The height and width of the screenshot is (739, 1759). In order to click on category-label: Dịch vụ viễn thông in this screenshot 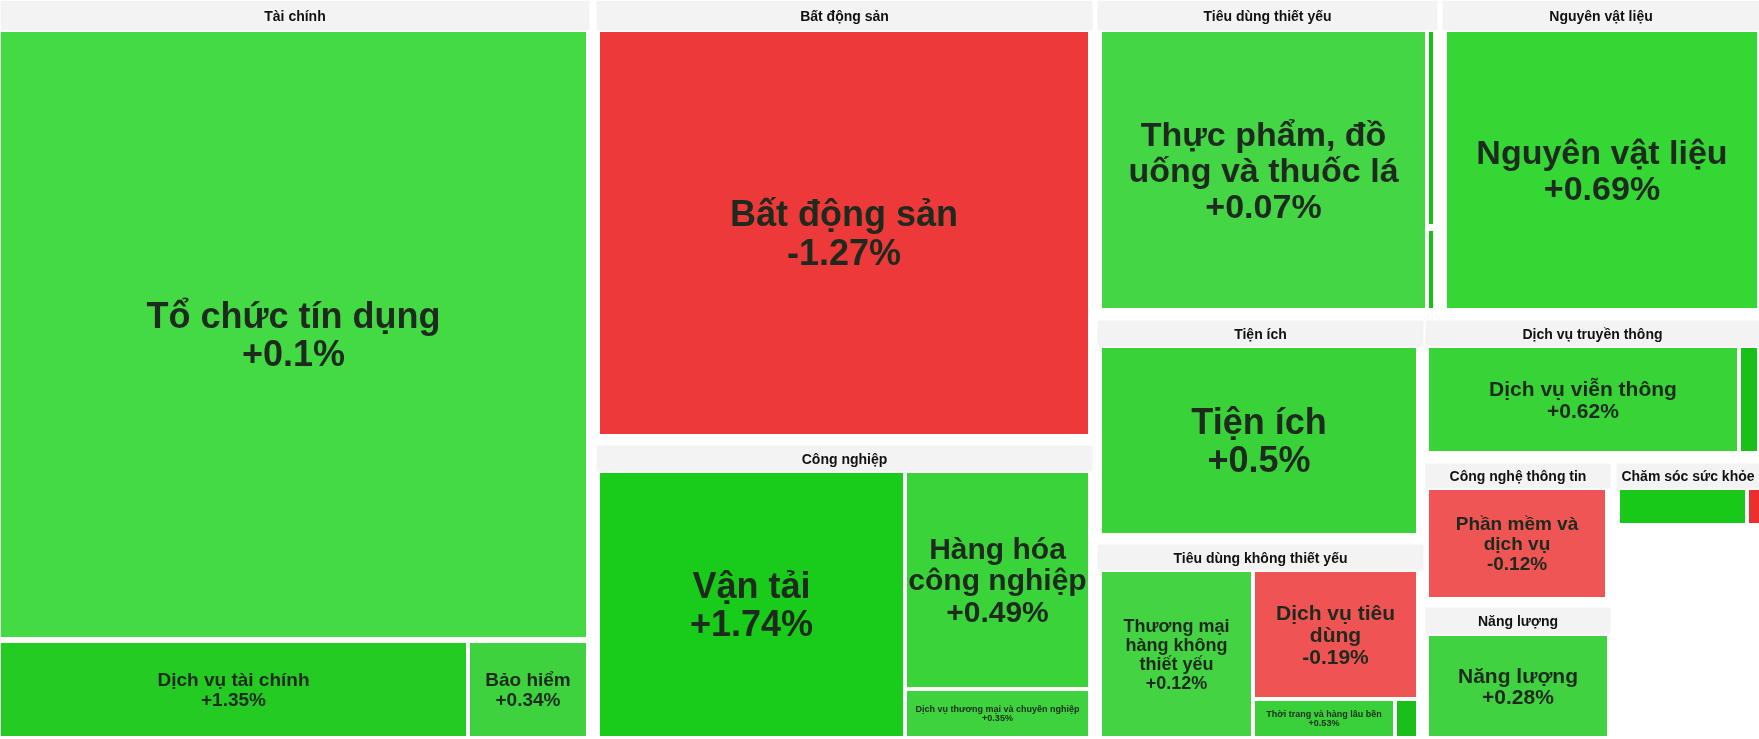, I will do `click(1583, 389)`.